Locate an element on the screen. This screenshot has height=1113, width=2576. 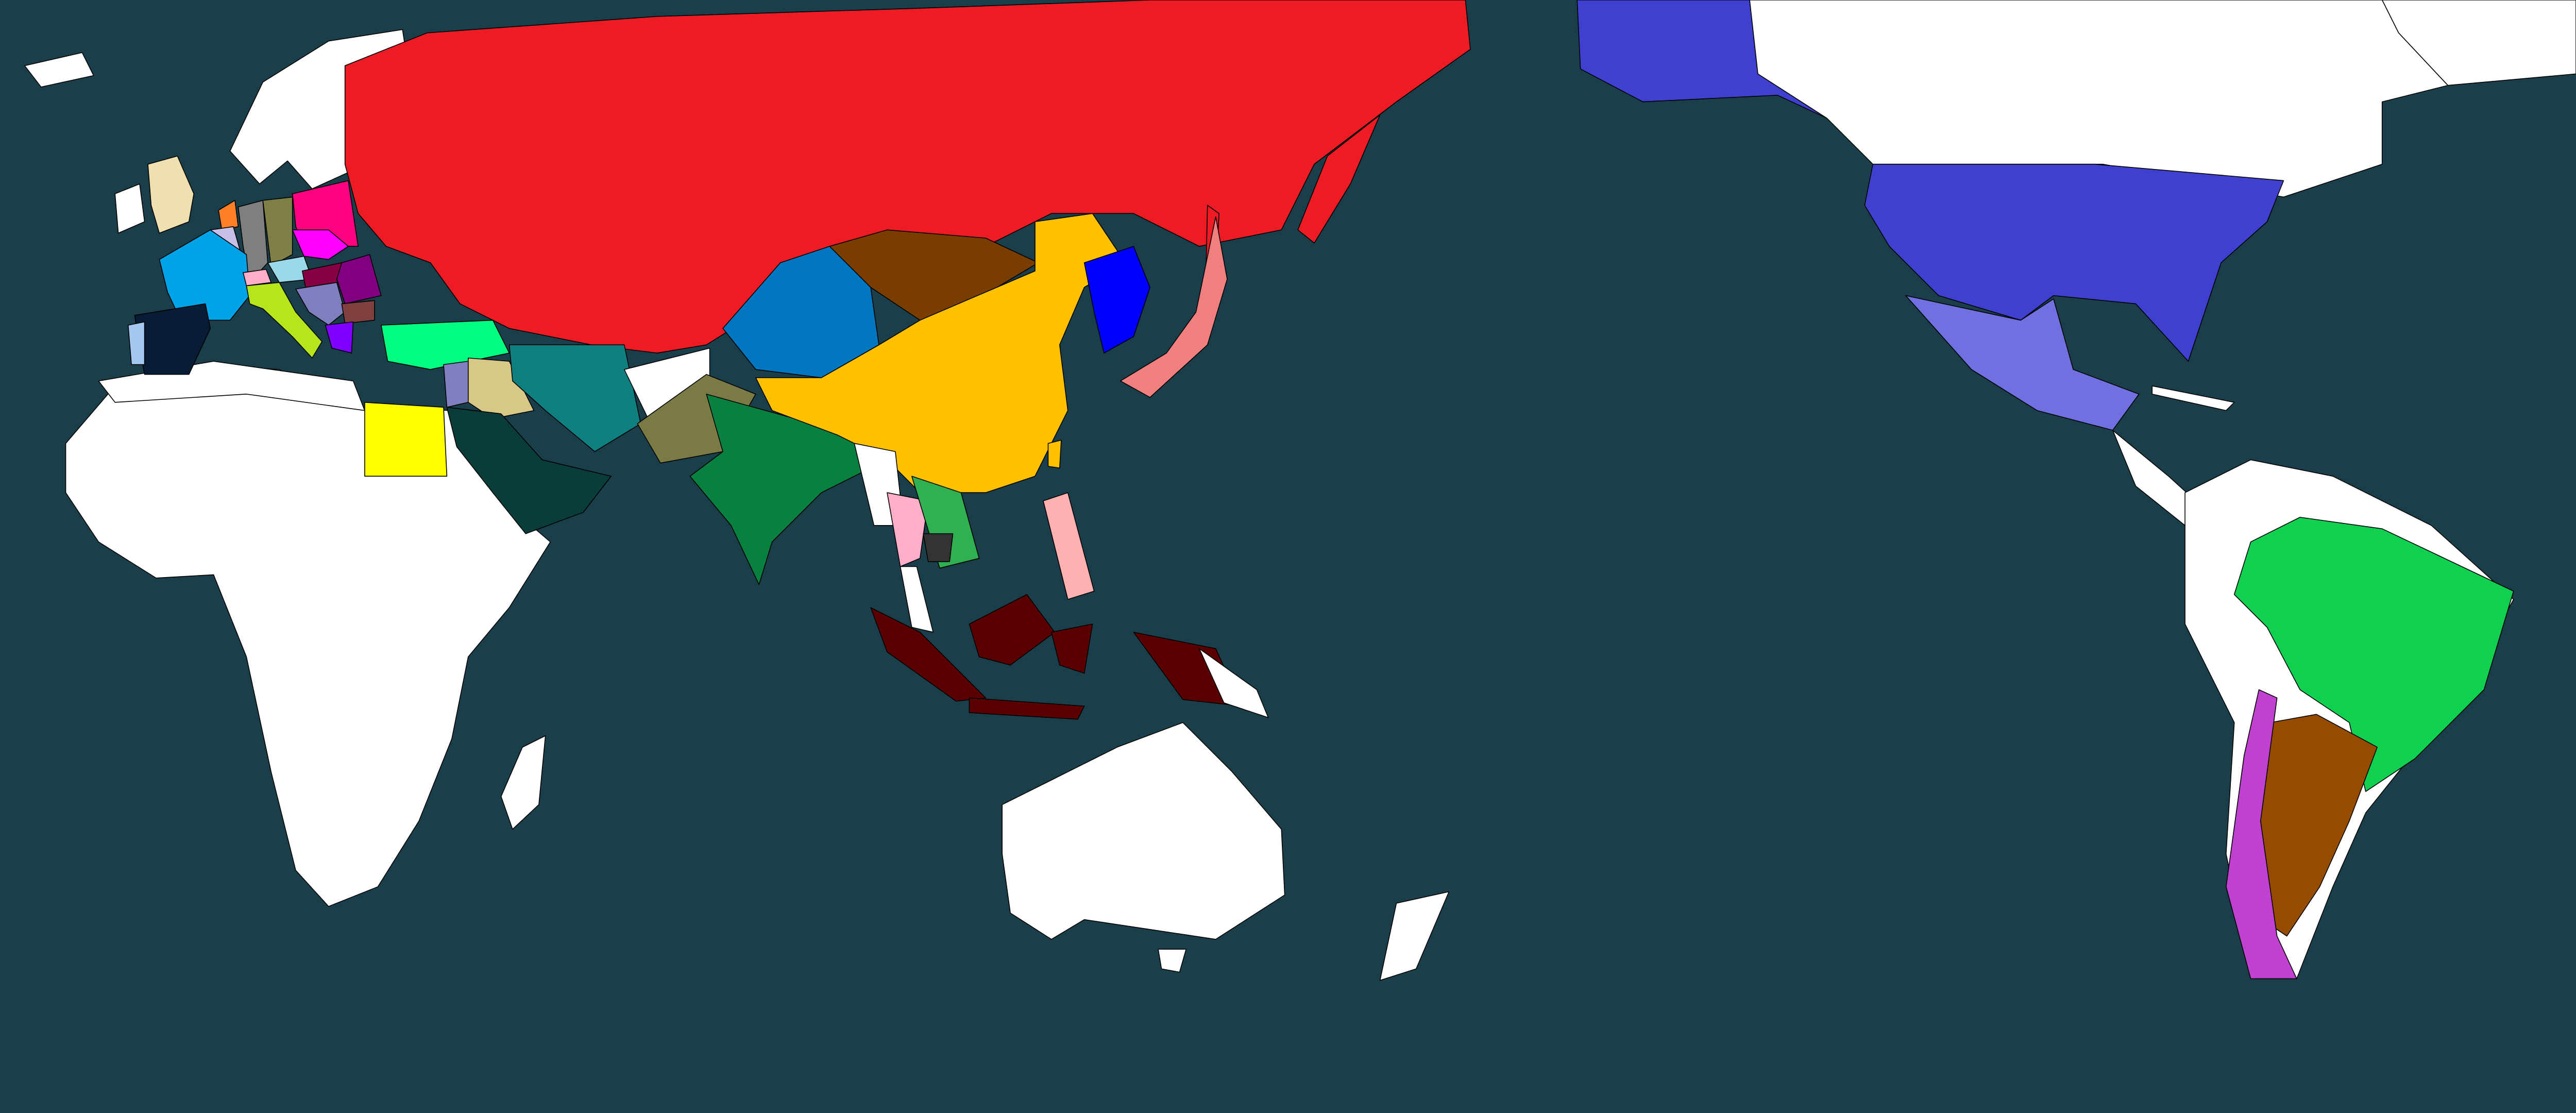
region-philippines is located at coordinates (1069, 546).